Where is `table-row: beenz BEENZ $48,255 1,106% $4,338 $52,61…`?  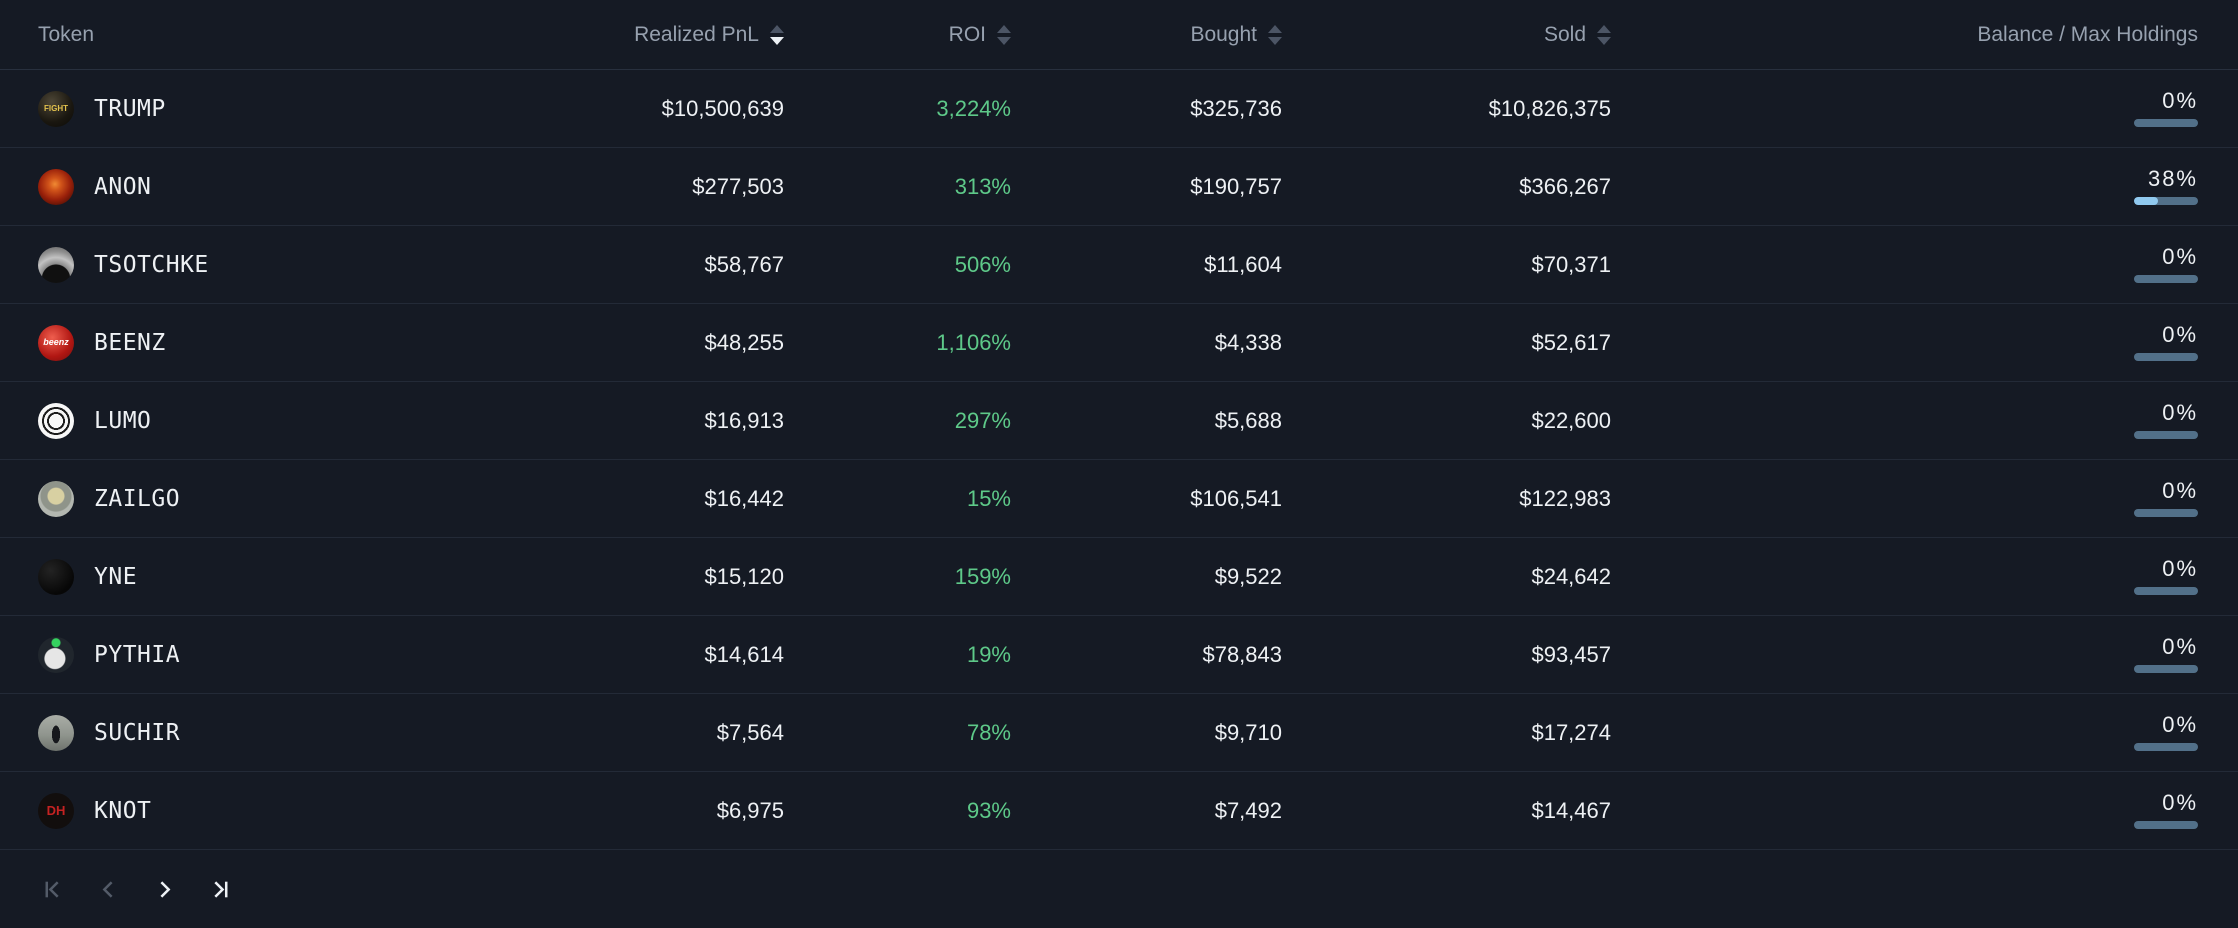
table-row: beenz BEENZ $48,255 1,106% $4,338 $52,61… is located at coordinates (1119, 343).